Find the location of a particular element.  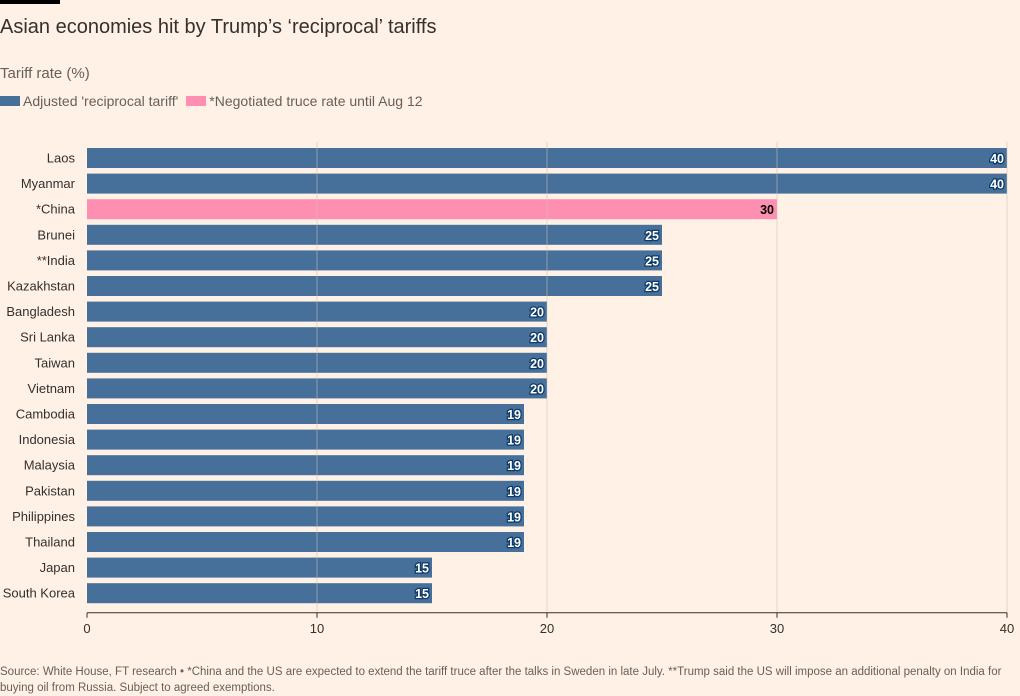

category-label: Bangladesh is located at coordinates (40, 311).